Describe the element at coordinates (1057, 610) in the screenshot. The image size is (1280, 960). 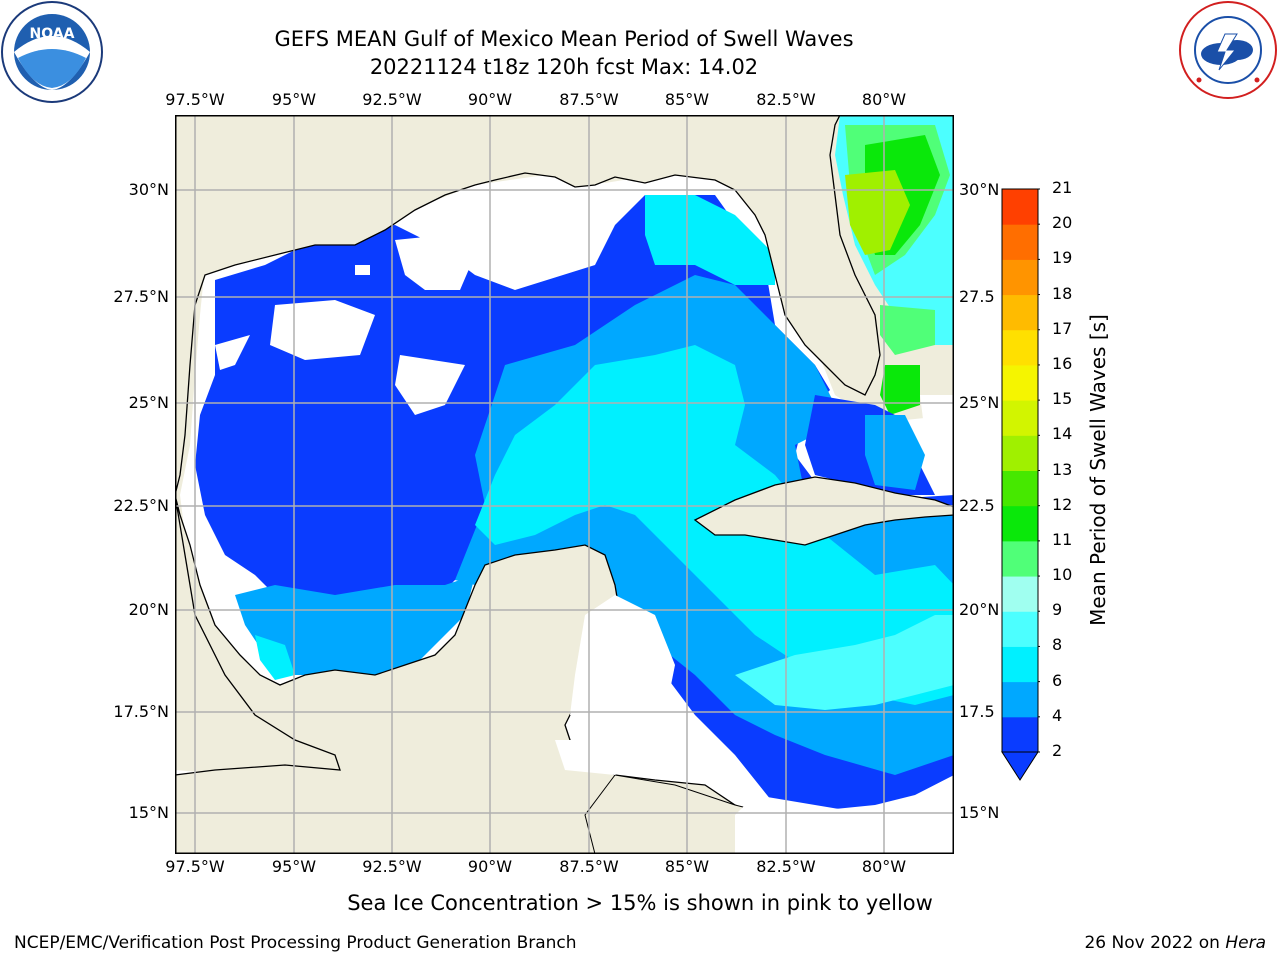
I see `colorbar-tick-label: 9` at that location.